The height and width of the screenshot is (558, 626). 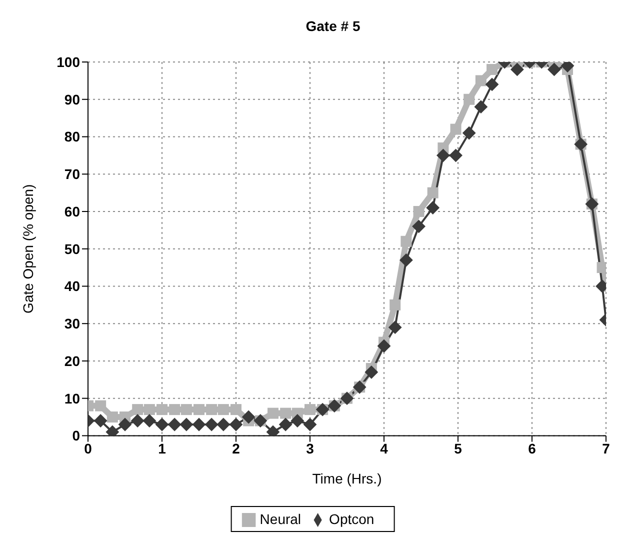 I want to click on y-tick-label: 0, so click(x=76, y=436).